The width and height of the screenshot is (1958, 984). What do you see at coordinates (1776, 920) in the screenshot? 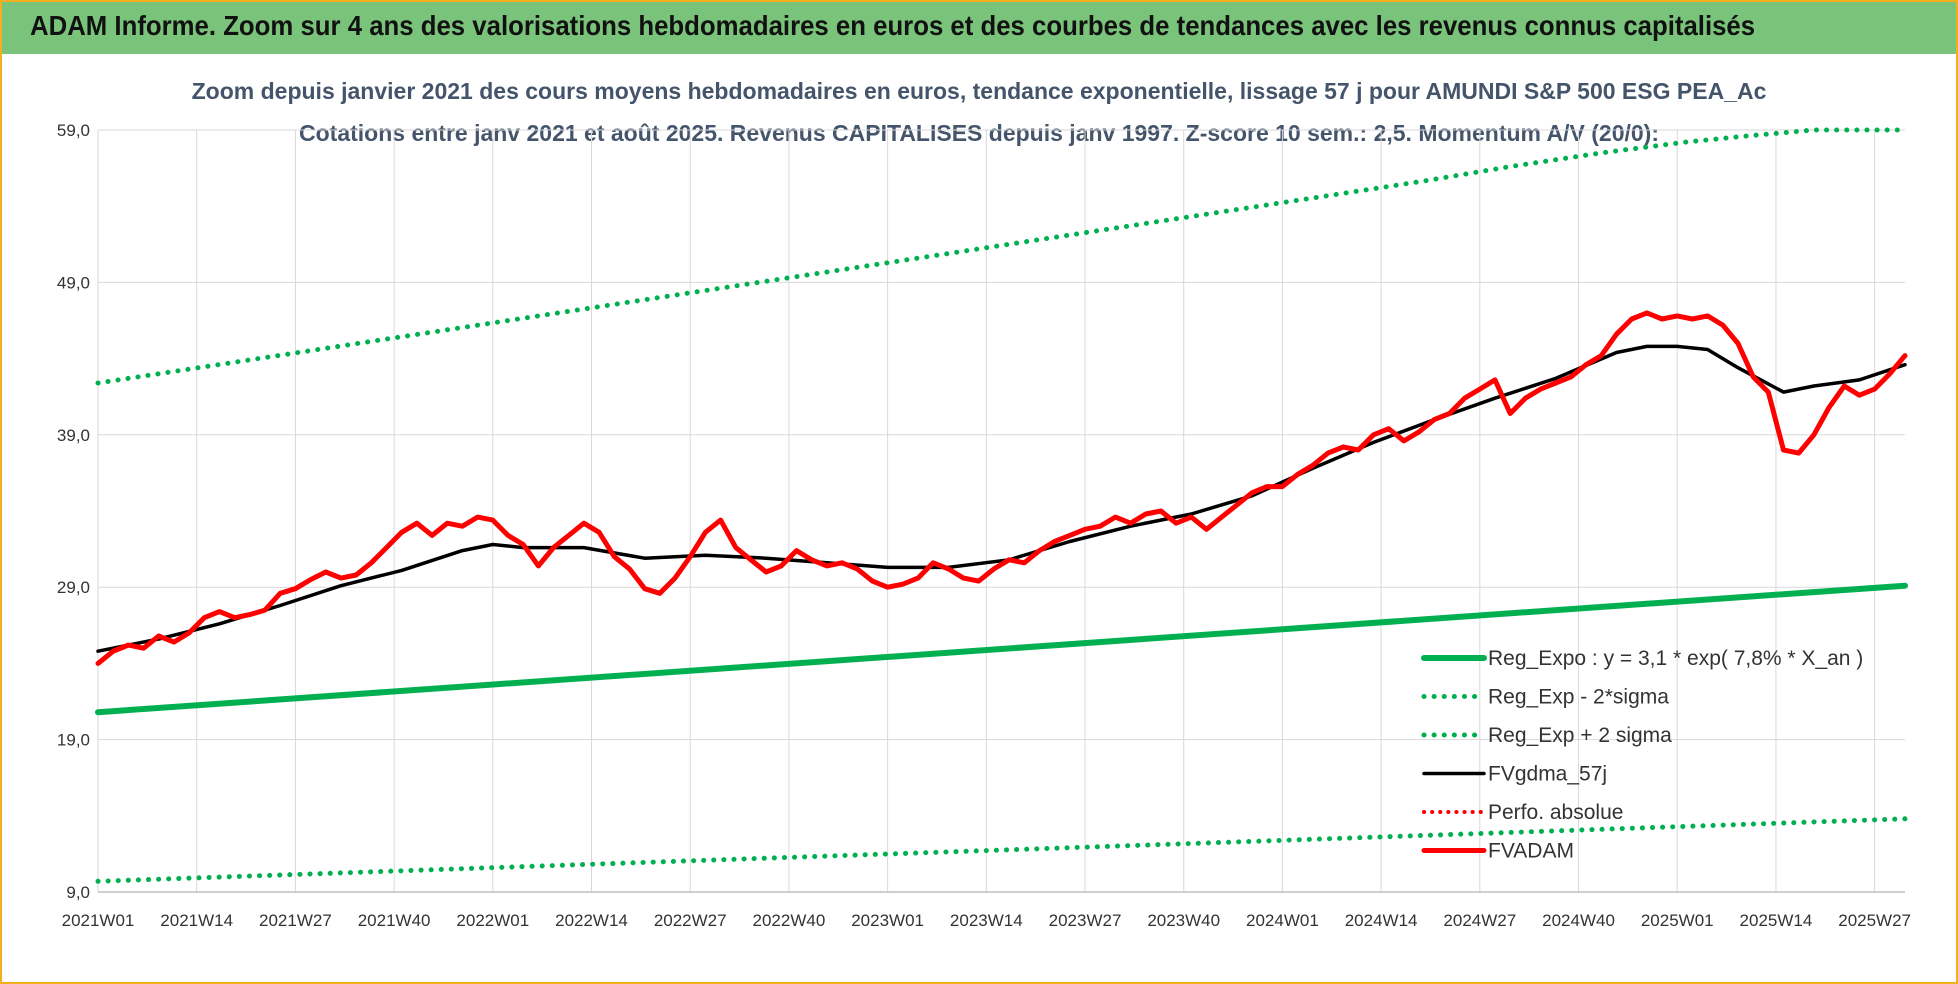
I see `x-tick-label: 2025W14` at bounding box center [1776, 920].